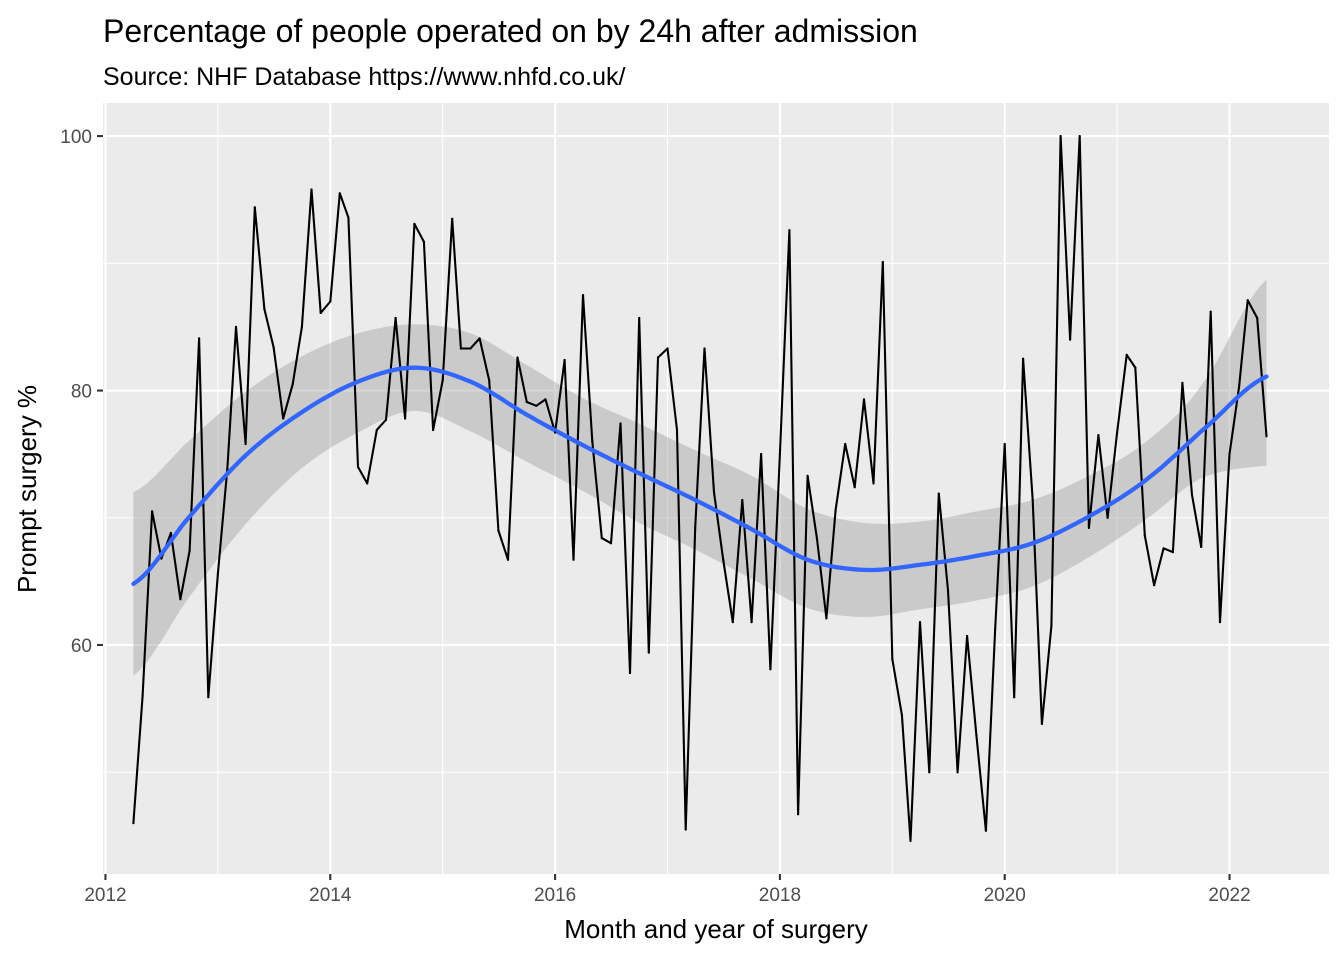 This screenshot has width=1344, height=960. Describe the element at coordinates (81, 646) in the screenshot. I see `y-tick-label: 60` at that location.